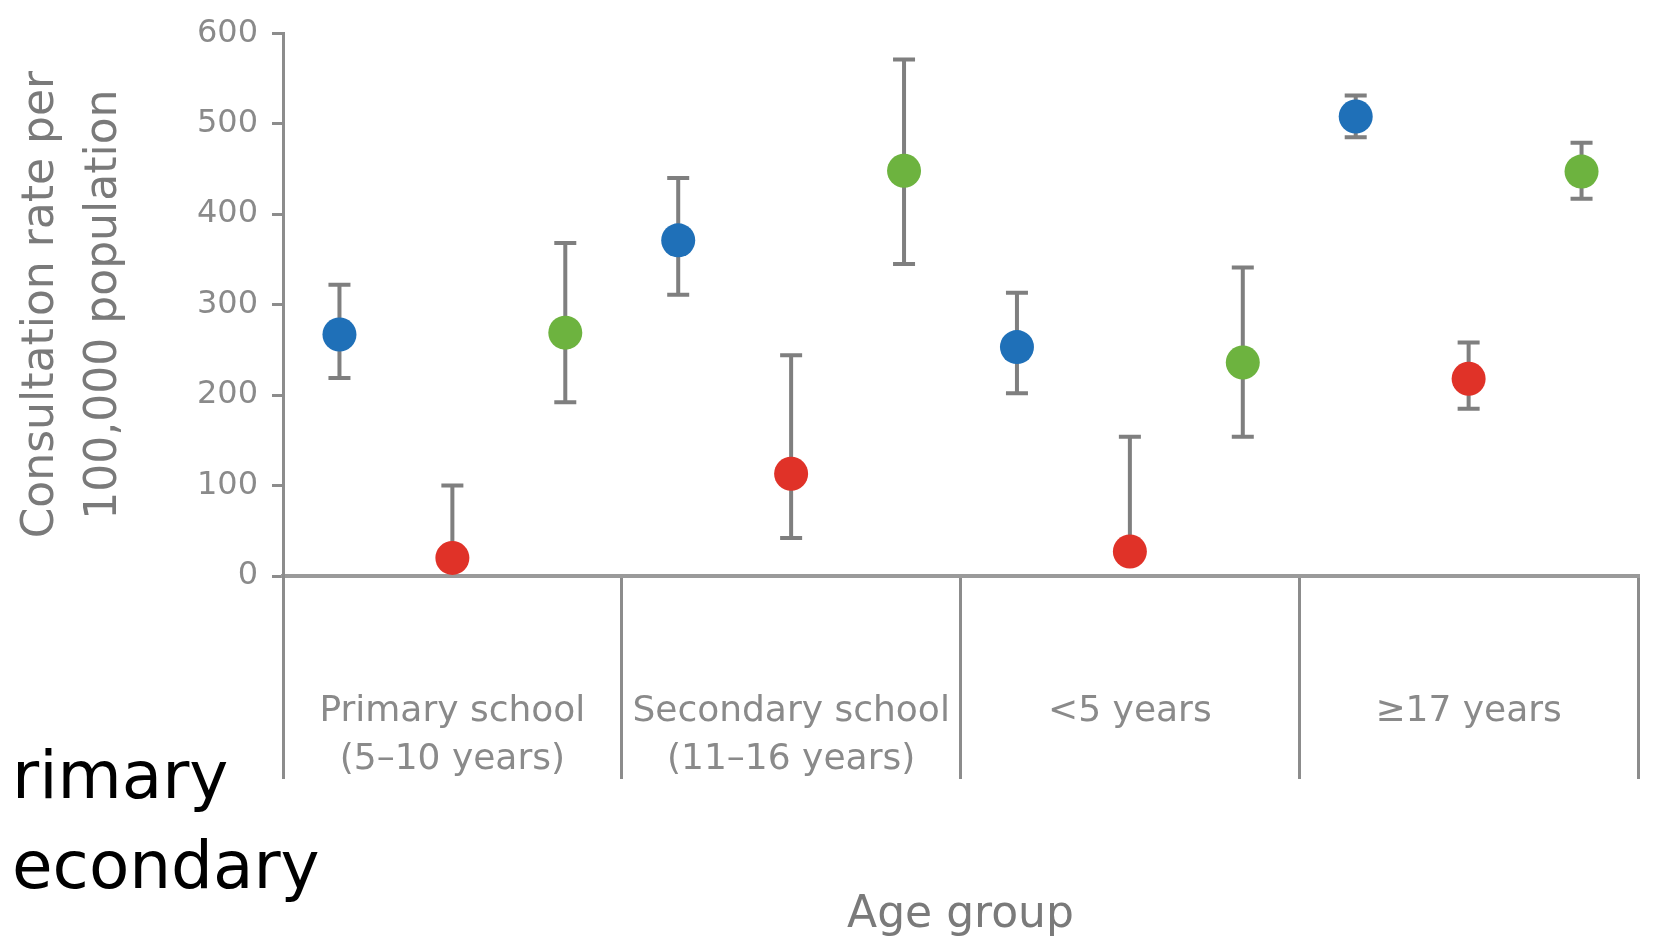  What do you see at coordinates (452, 733) in the screenshot?
I see `x-tick-label: Primary school (5–10 years)` at bounding box center [452, 733].